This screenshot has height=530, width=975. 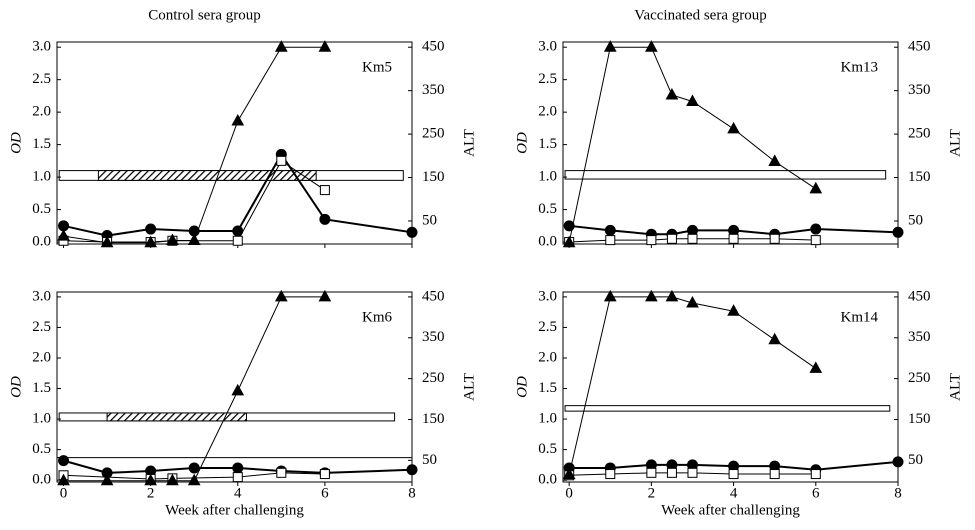 What do you see at coordinates (730, 510) in the screenshot?
I see `x-axis-label: Week after challenging` at bounding box center [730, 510].